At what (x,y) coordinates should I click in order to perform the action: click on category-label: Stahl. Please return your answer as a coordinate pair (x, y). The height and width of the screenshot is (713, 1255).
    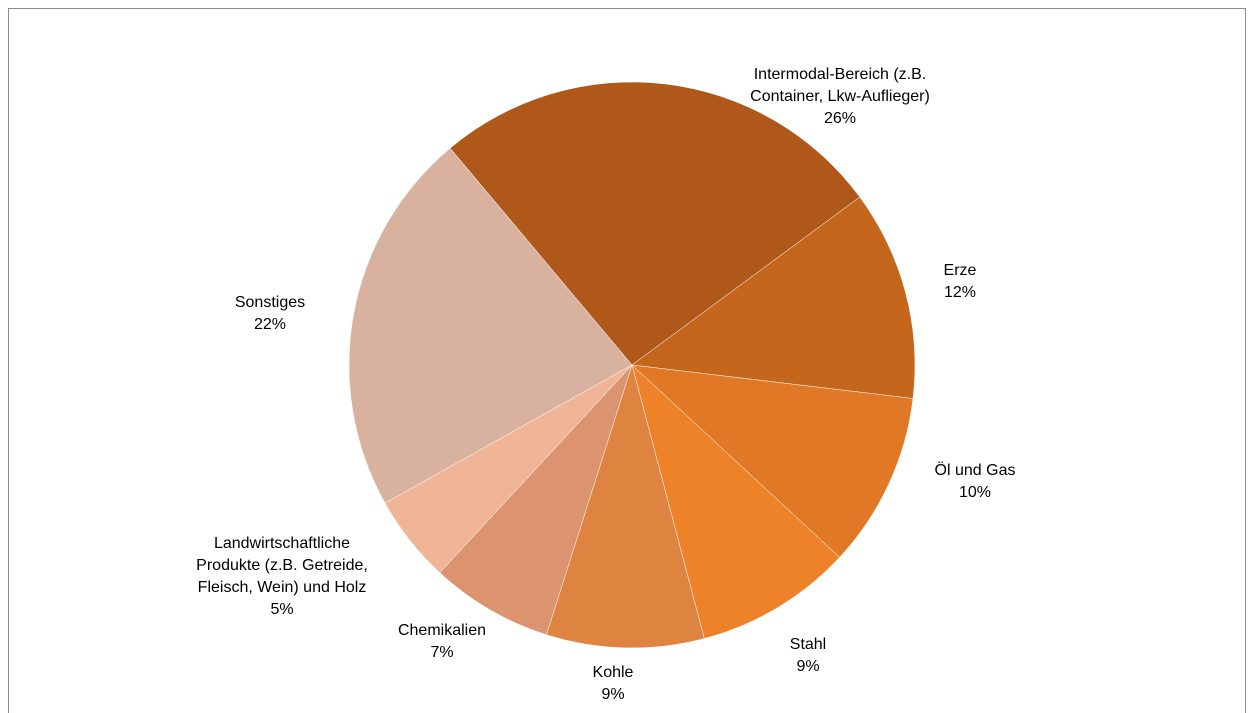
    Looking at the image, I should click on (808, 644).